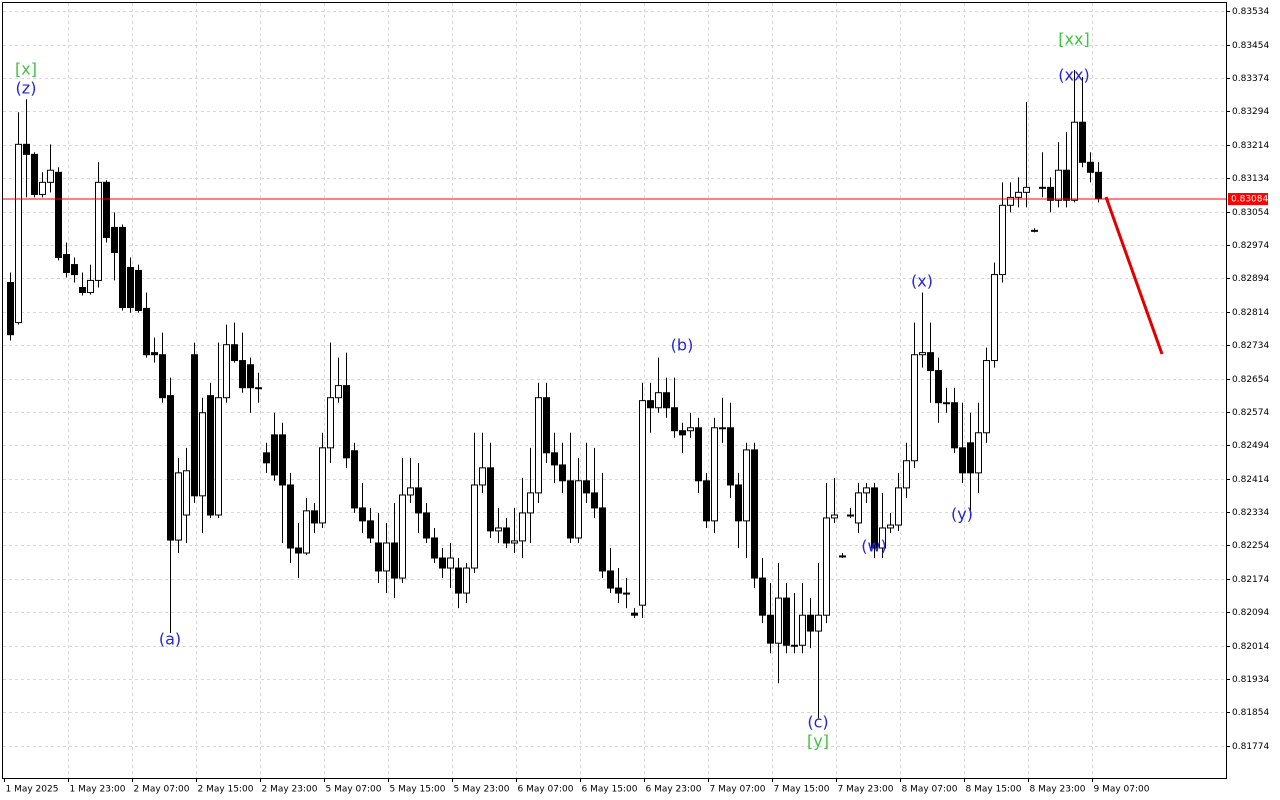 The width and height of the screenshot is (1280, 800). What do you see at coordinates (1250, 613) in the screenshot?
I see `y-tick-label: 0.82094` at bounding box center [1250, 613].